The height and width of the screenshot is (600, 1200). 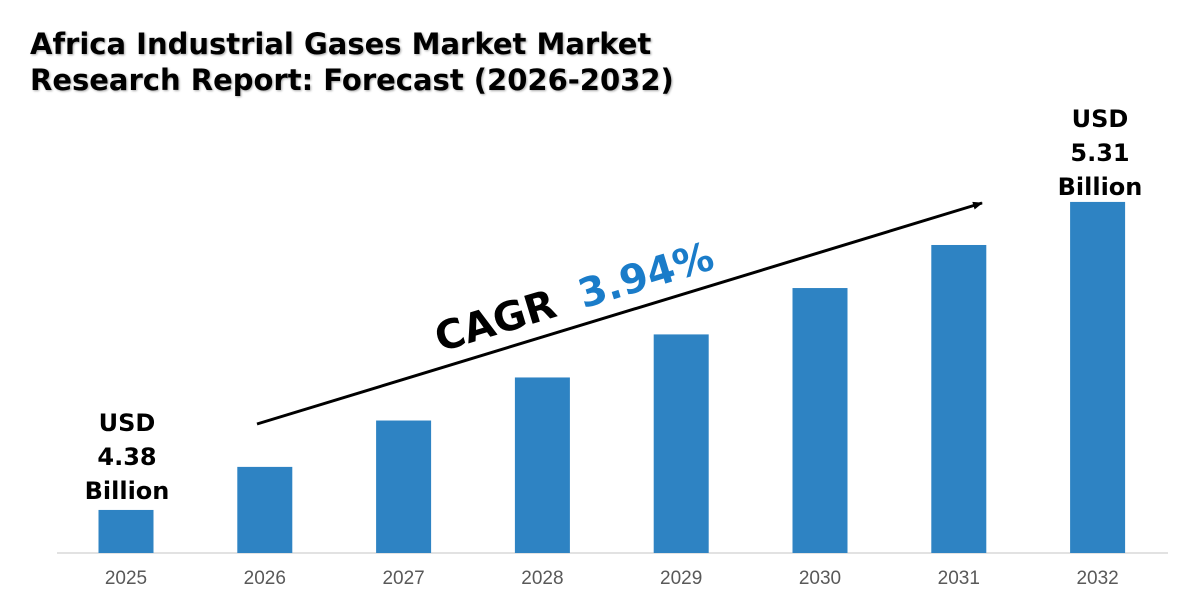 I want to click on end-label-line-2: 5.31, so click(x=1099, y=153).